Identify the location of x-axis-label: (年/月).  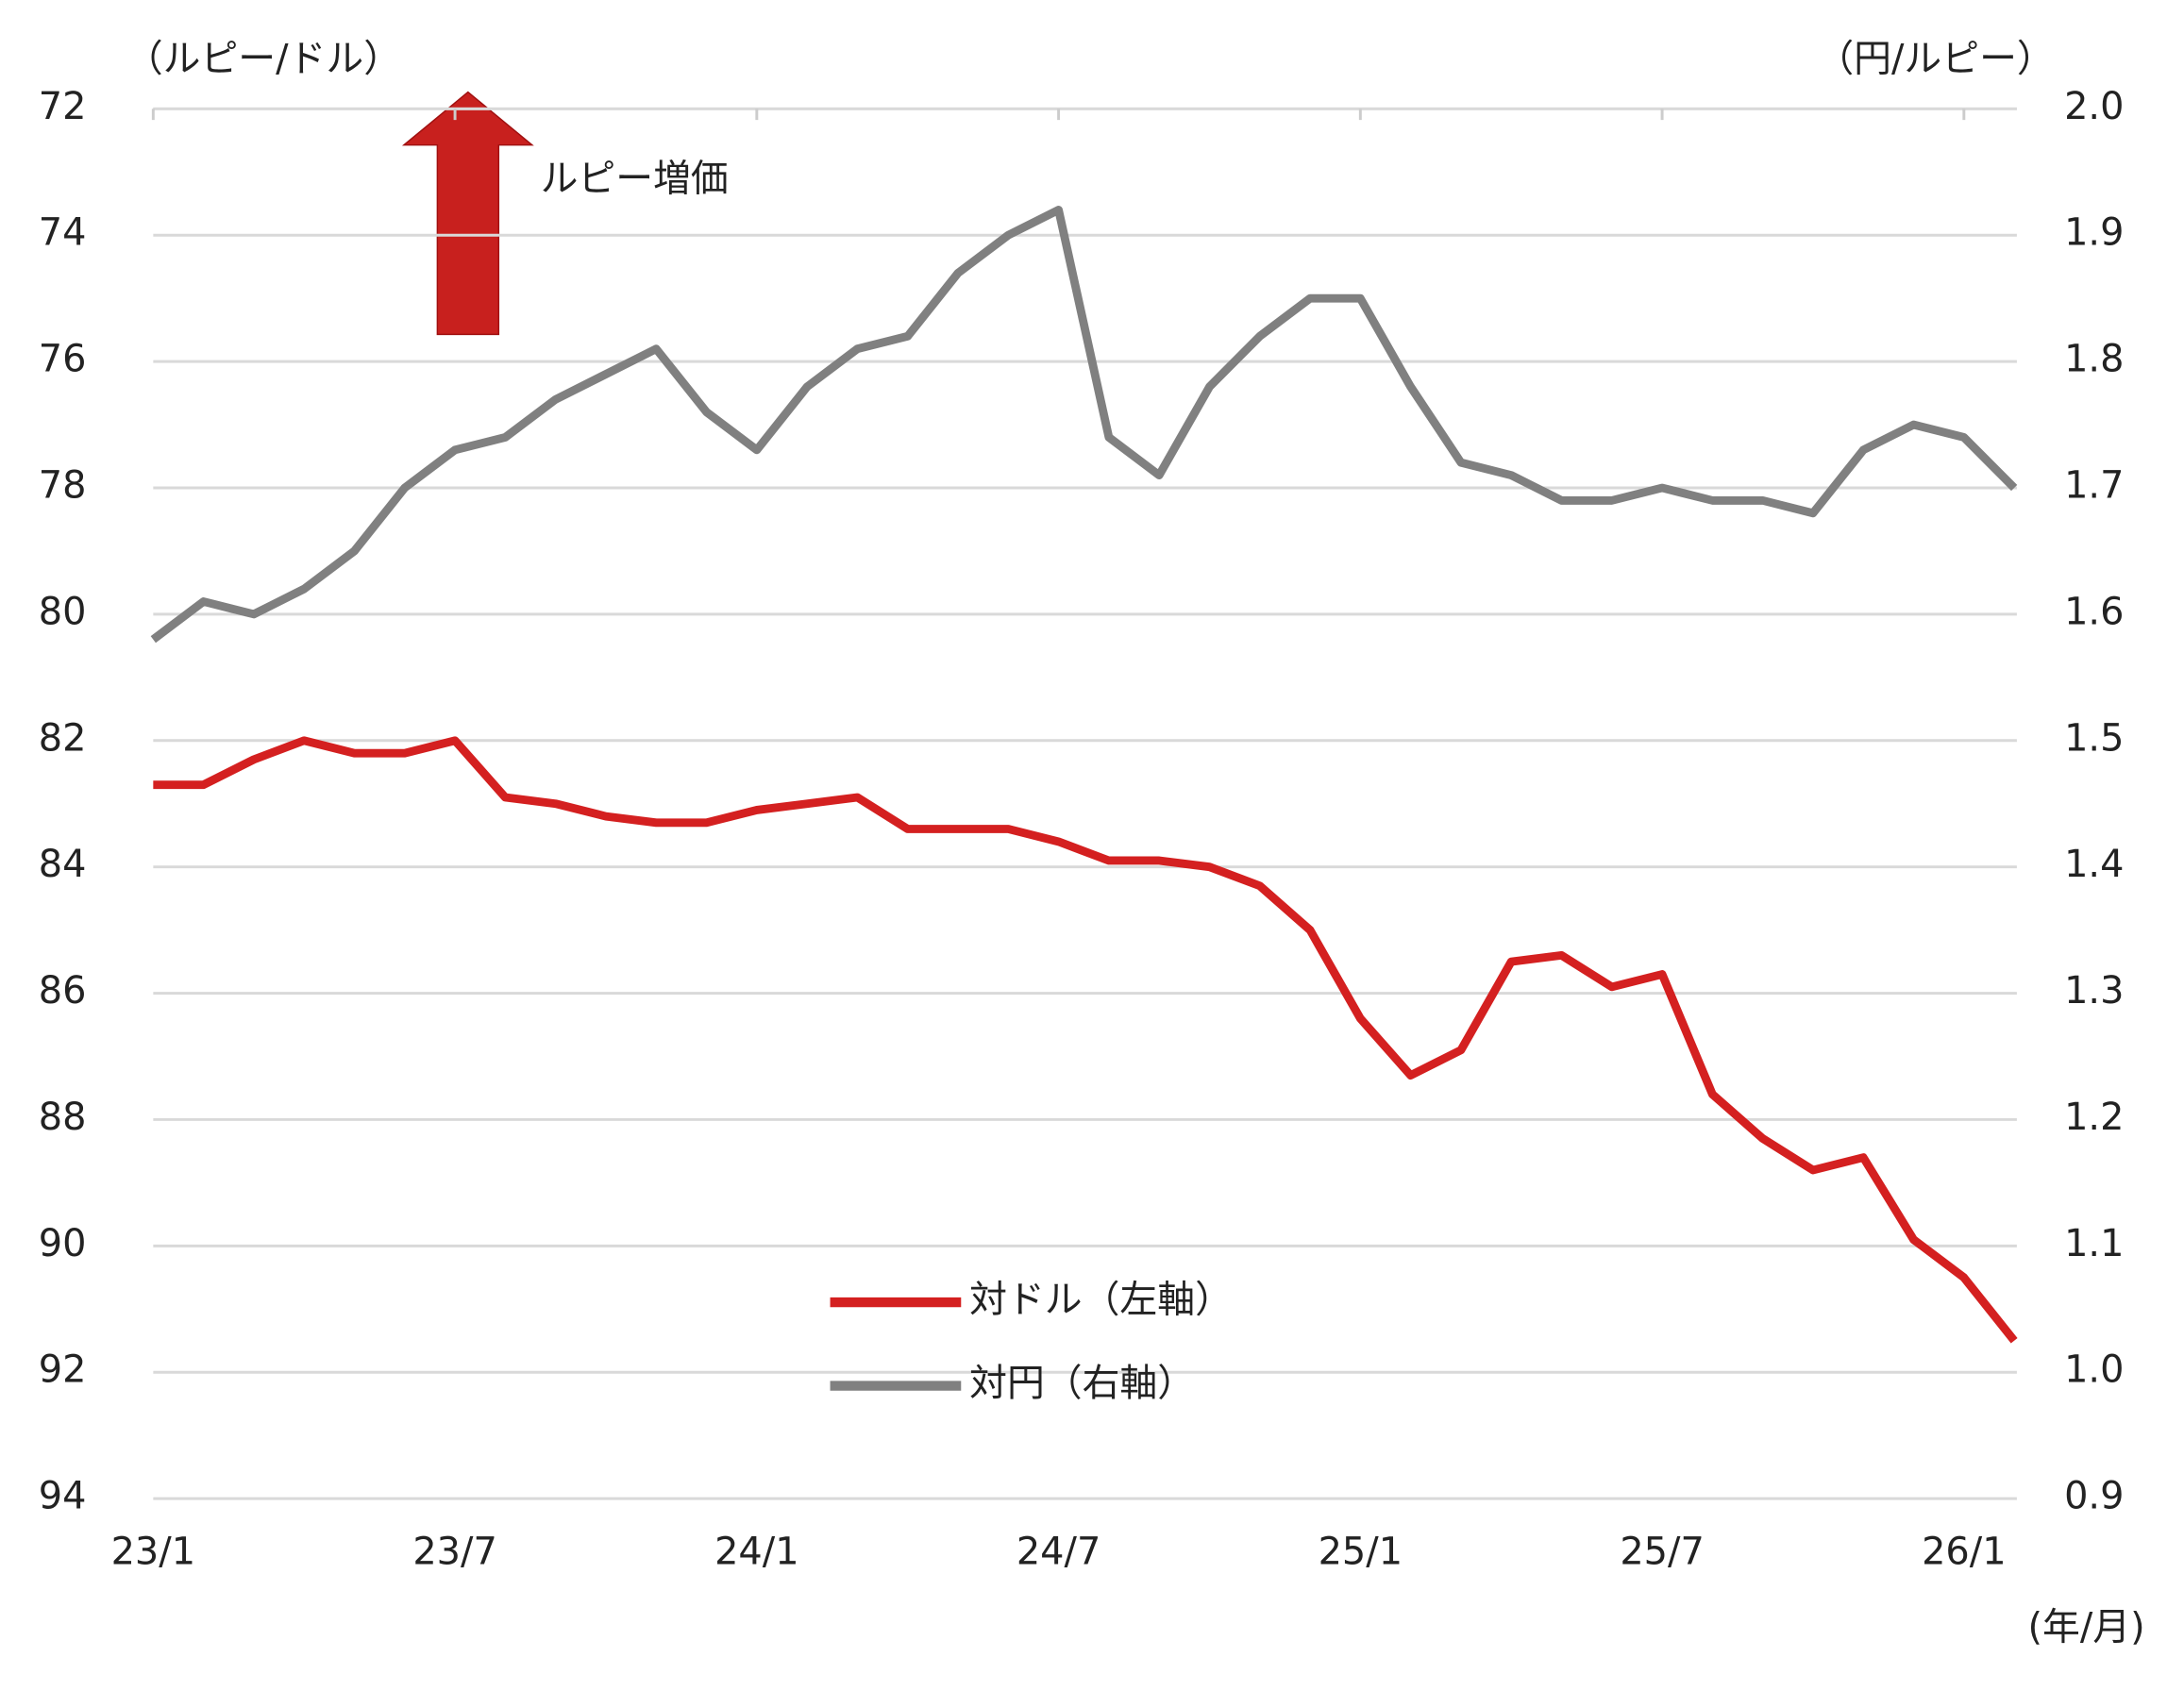
(2086, 1627).